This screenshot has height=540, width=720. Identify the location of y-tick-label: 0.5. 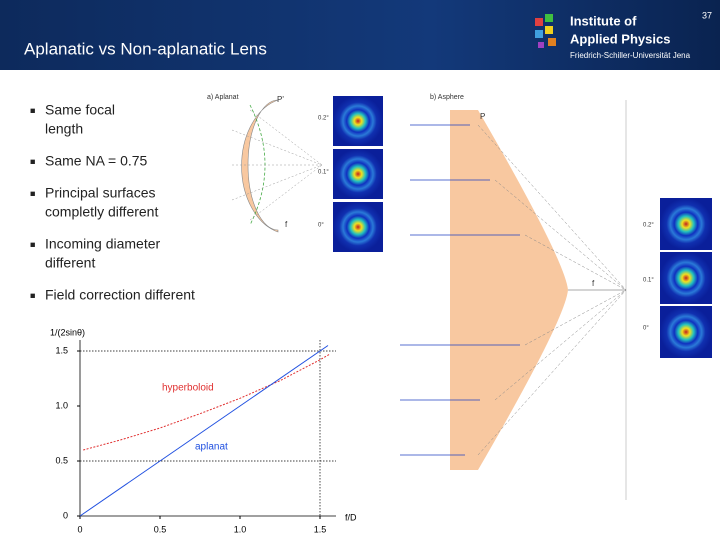
(61, 460).